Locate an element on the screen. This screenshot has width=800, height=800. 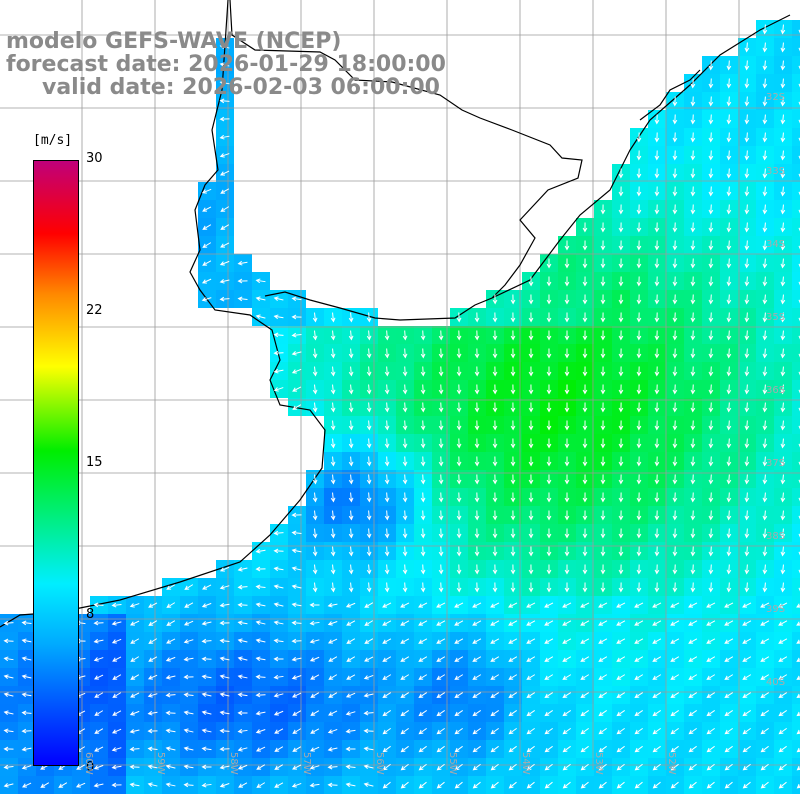
lon-label-55w: 55W is located at coordinates (452, 763).